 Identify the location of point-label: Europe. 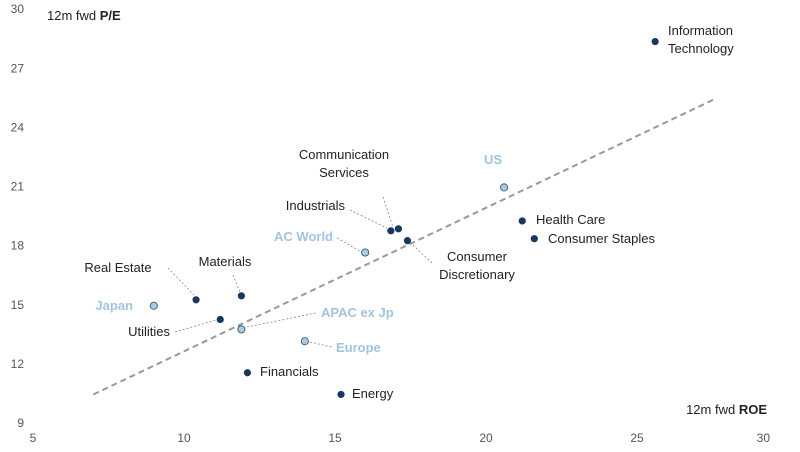
(358, 347).